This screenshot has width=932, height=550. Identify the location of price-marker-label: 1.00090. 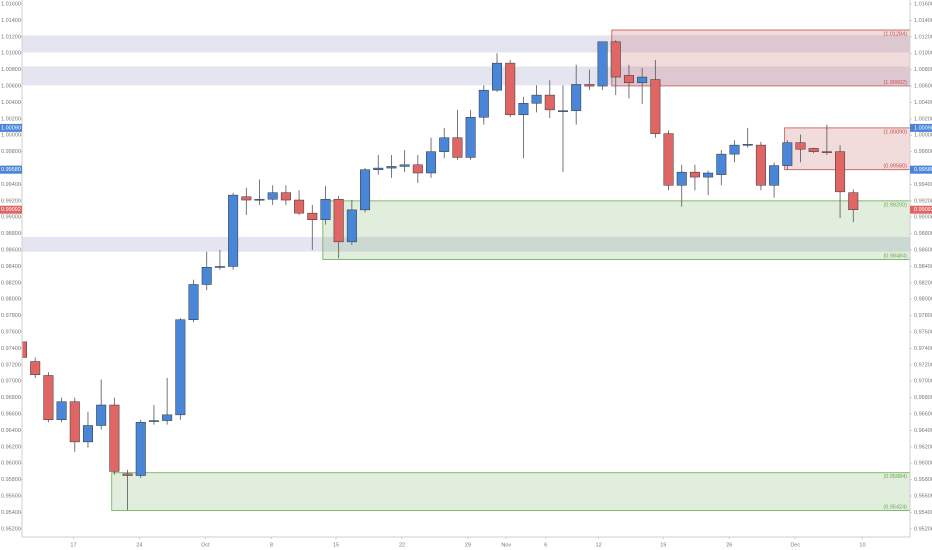
(923, 128).